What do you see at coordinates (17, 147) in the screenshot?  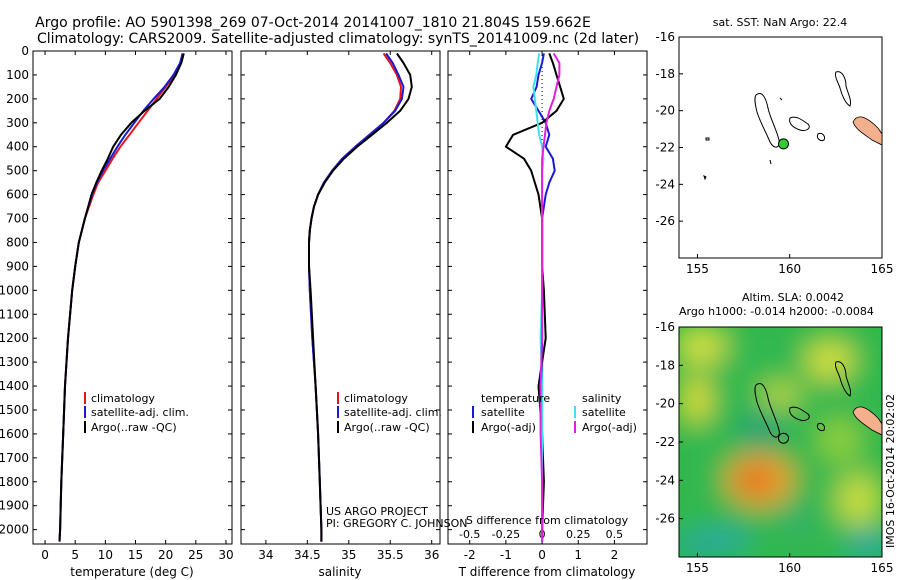 I see `depth-tick-label: 400` at bounding box center [17, 147].